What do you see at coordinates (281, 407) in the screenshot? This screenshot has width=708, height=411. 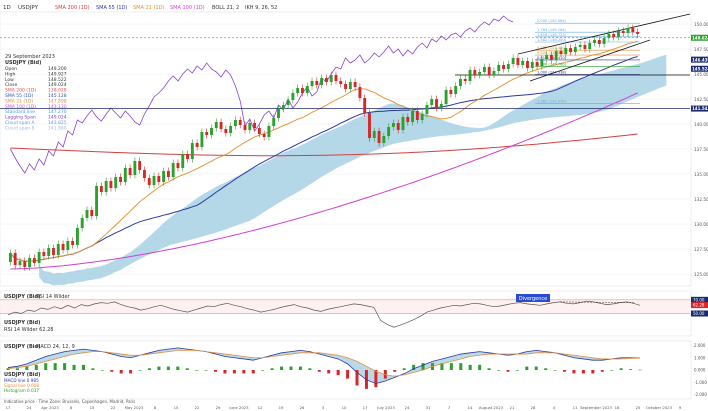 I see `time-tick-label: 19` at bounding box center [281, 407].